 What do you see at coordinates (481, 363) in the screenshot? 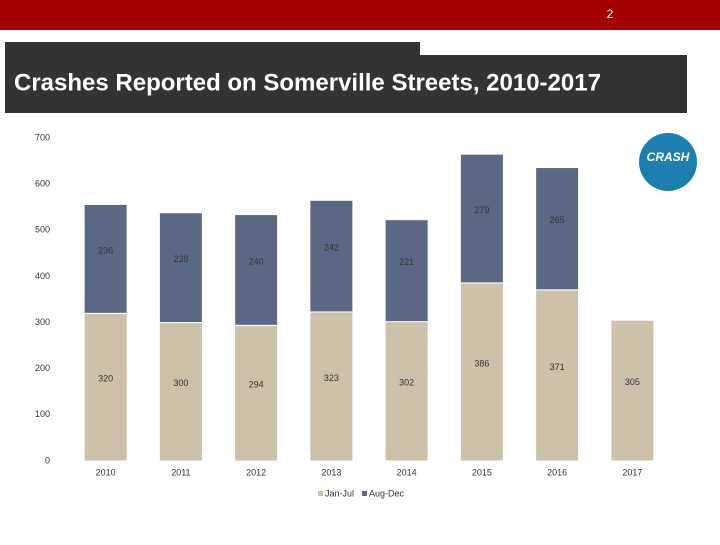
I see `data-label: 386` at bounding box center [481, 363].